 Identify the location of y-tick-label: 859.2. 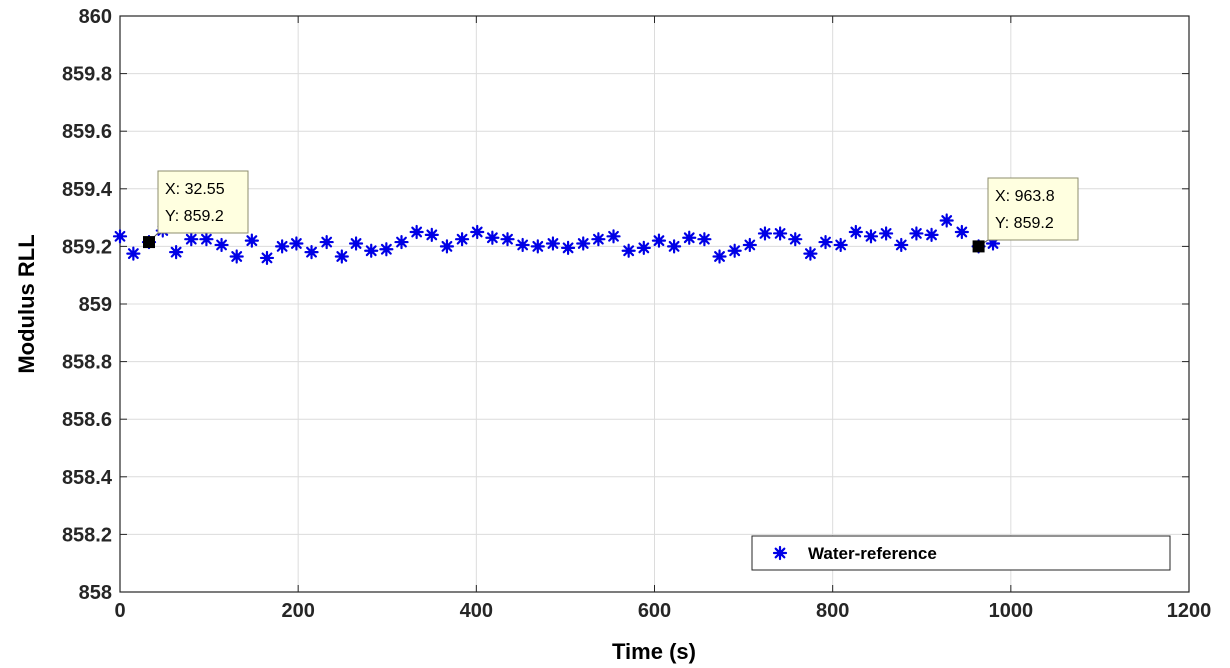
(87, 247).